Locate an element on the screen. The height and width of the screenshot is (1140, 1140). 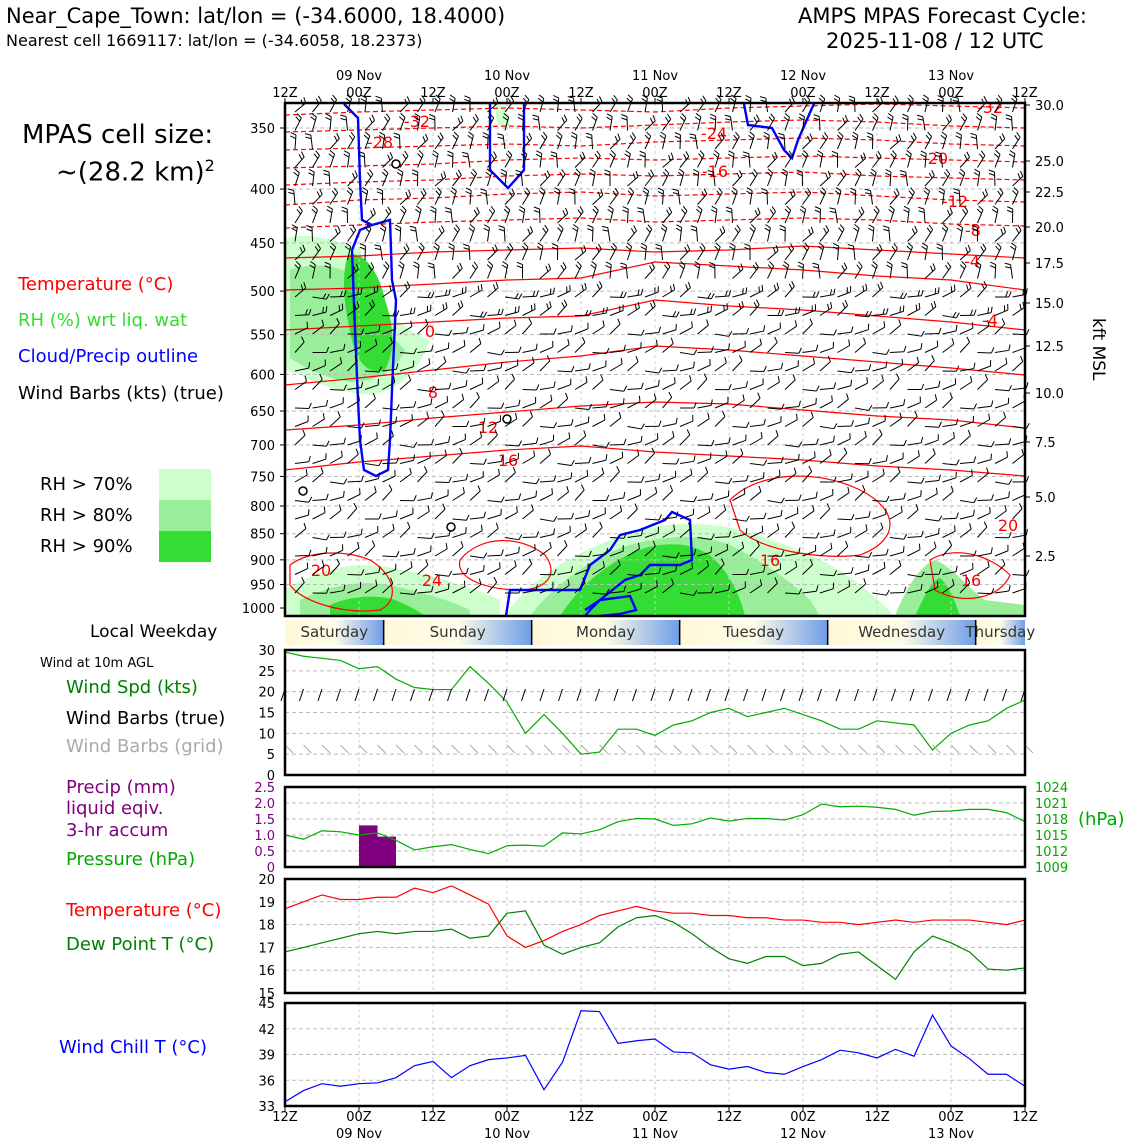
calm-circle is located at coordinates (396, 164).